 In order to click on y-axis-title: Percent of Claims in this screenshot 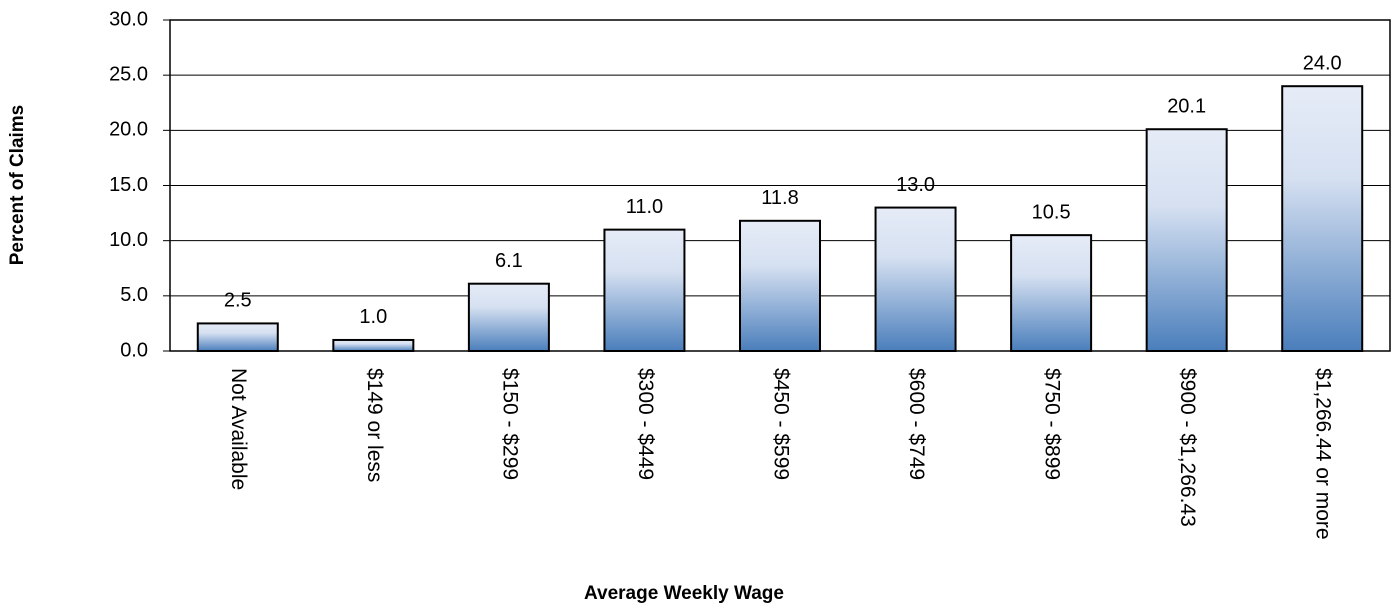, I will do `click(17, 185)`.